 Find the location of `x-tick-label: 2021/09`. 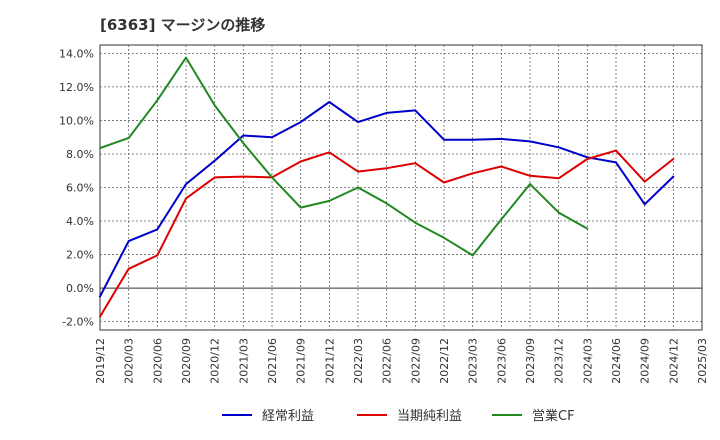

x-tick-label: 2021/09 is located at coordinates (301, 361).